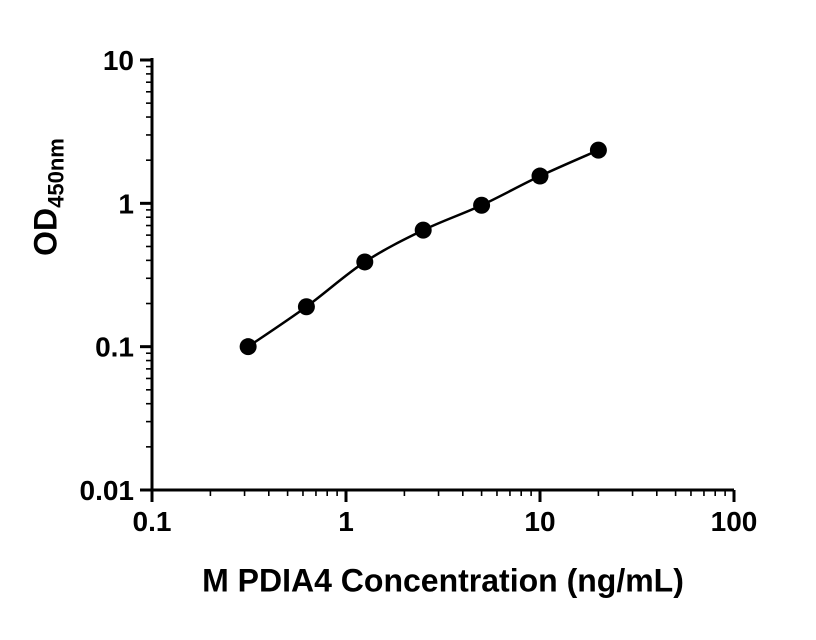 This screenshot has height=640, width=816. Describe the element at coordinates (346, 521) in the screenshot. I see `x-tick-label: 1` at that location.